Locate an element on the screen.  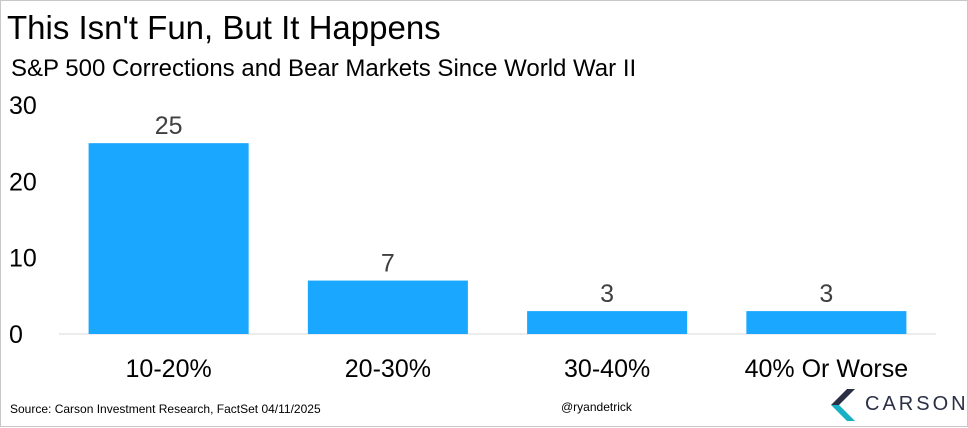
y-tick-label: 20 is located at coordinates (23, 182).